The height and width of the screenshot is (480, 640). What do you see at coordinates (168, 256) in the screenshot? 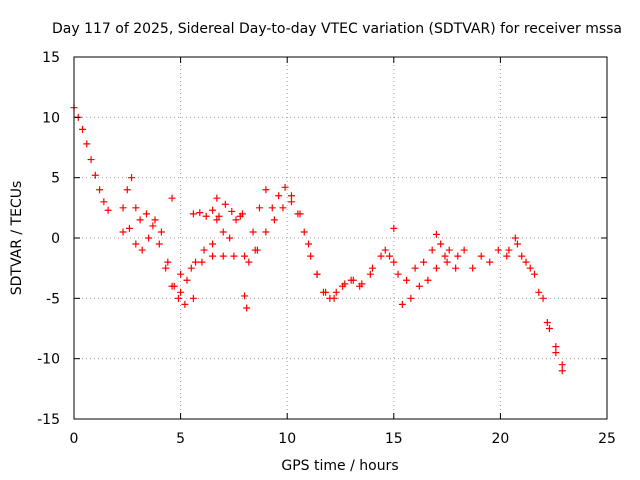
I see `series-track-C` at bounding box center [168, 256].